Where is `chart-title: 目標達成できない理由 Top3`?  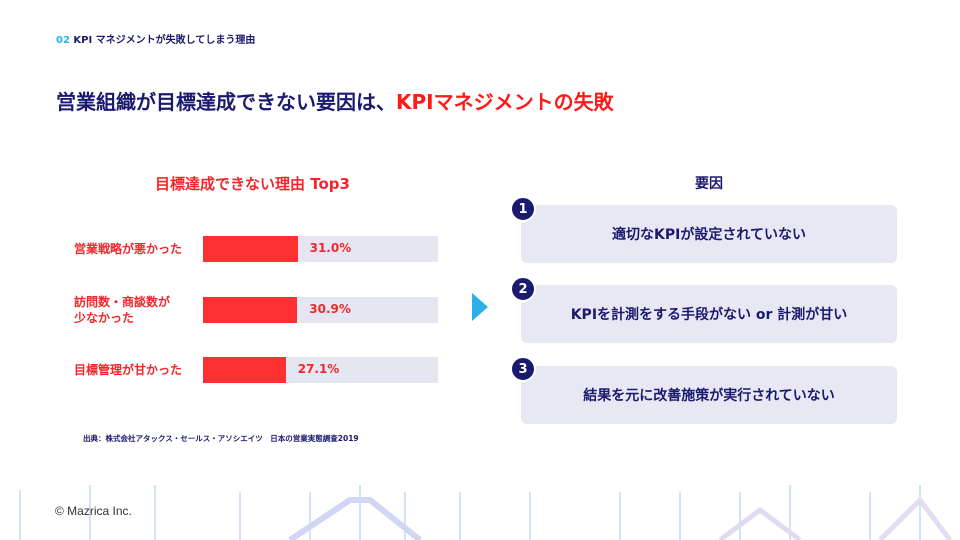
chart-title: 目標達成できない理由 Top3 is located at coordinates (252, 184).